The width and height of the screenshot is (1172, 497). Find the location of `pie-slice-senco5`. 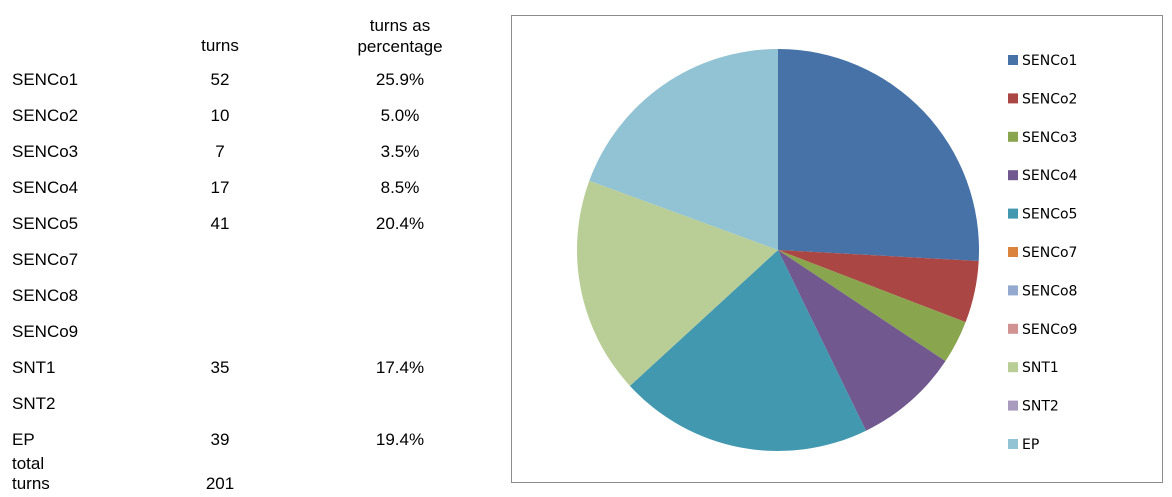

pie-slice-senco5 is located at coordinates (748, 350).